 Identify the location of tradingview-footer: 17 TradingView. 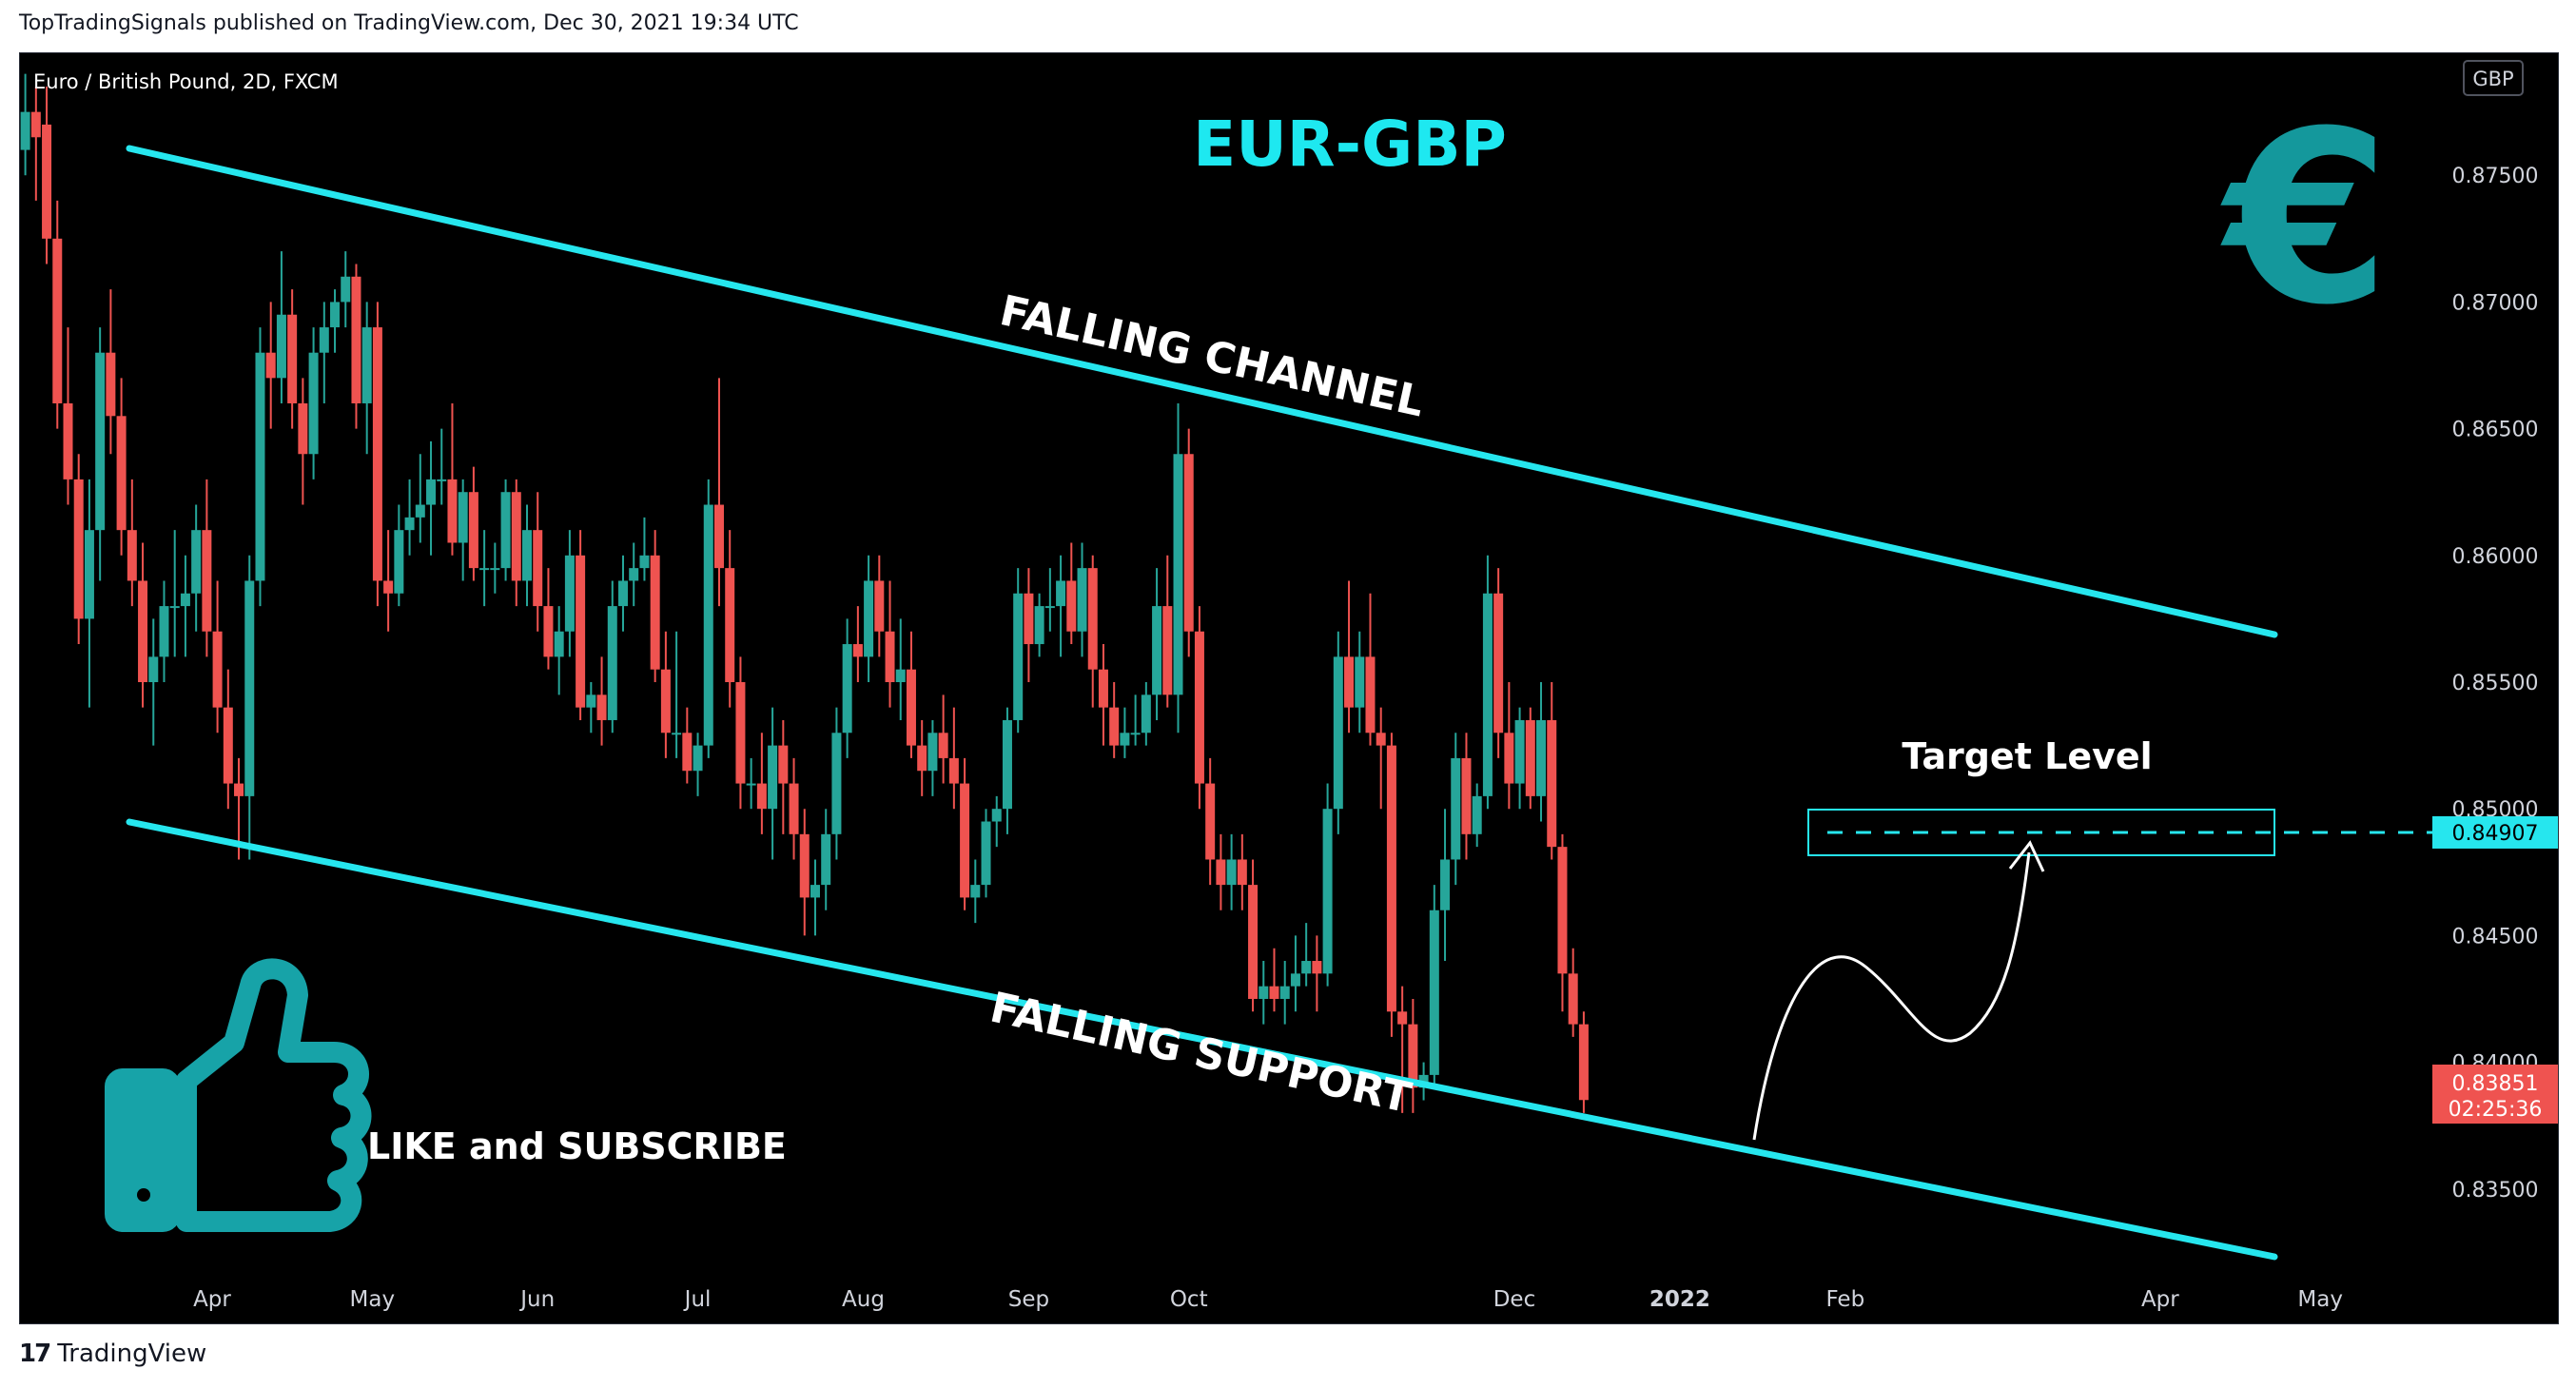
(112, 1354).